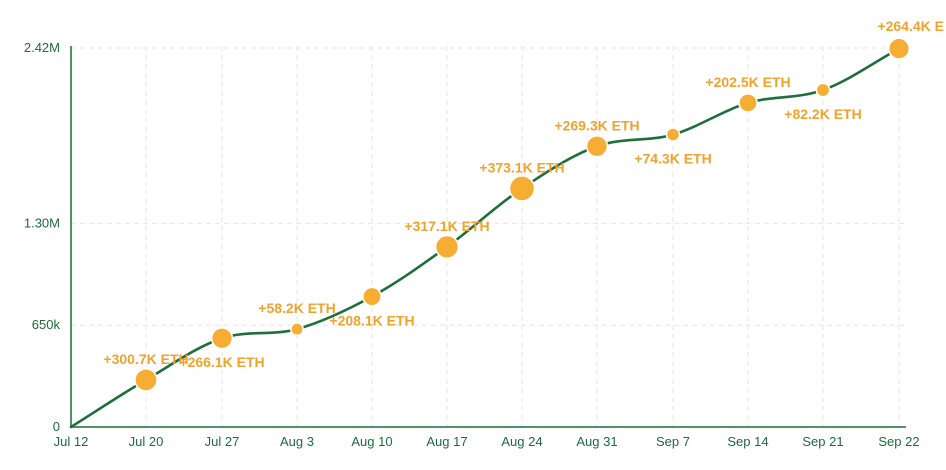  I want to click on x-tick-label: Aug 31, so click(596, 441).